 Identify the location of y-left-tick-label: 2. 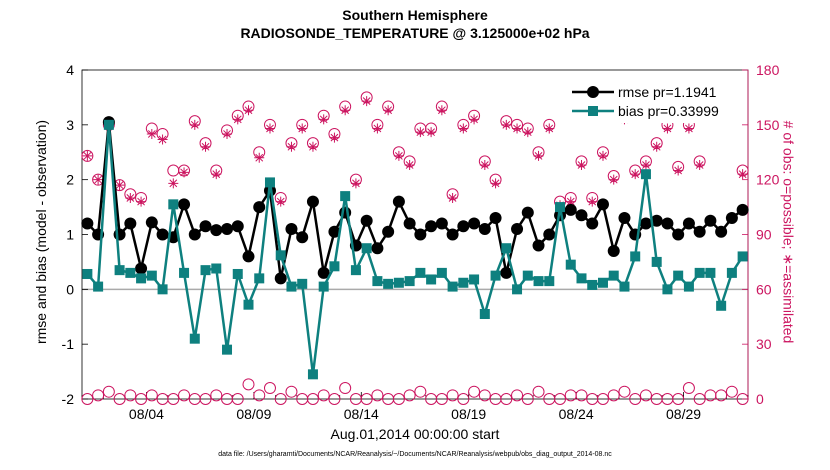
(70, 180).